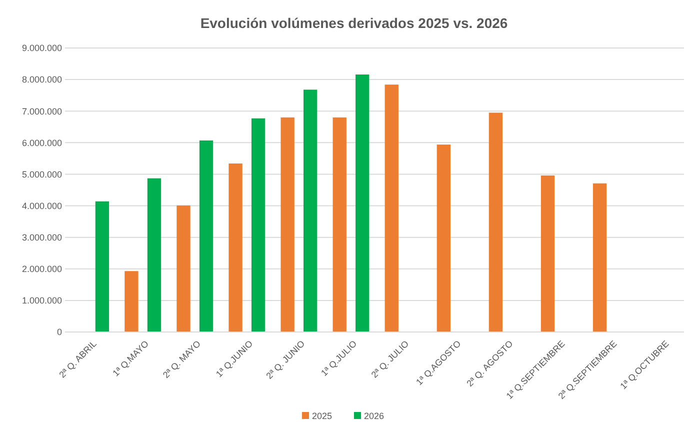 The height and width of the screenshot is (422, 692). I want to click on y-tick-label: 7.000.000, so click(42, 111).